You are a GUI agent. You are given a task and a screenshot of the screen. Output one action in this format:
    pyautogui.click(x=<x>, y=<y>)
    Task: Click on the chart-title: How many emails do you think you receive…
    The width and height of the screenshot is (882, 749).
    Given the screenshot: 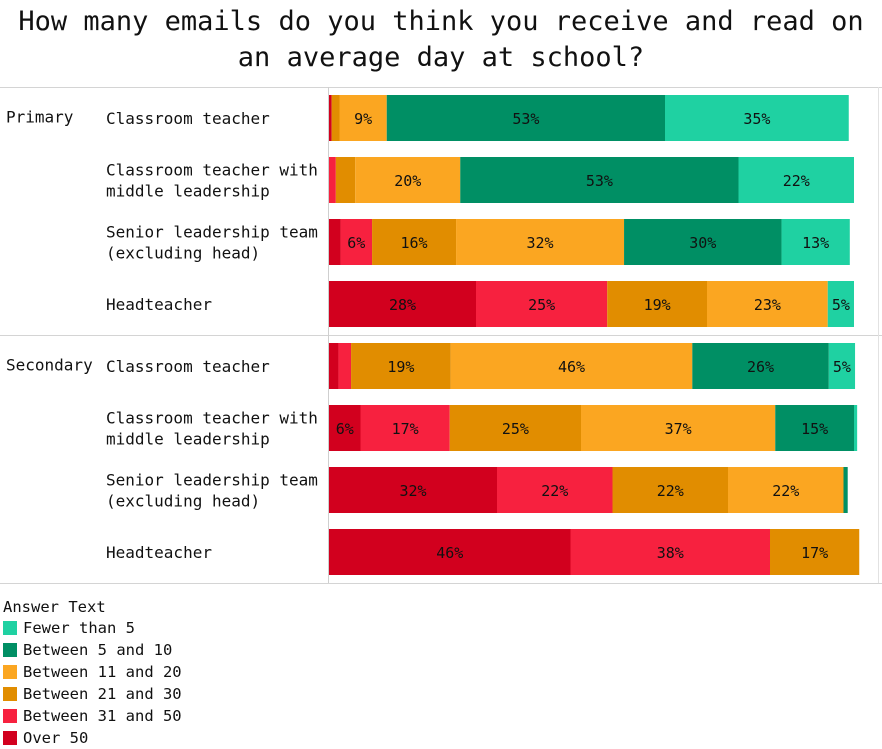 What is the action you would take?
    pyautogui.click(x=441, y=39)
    